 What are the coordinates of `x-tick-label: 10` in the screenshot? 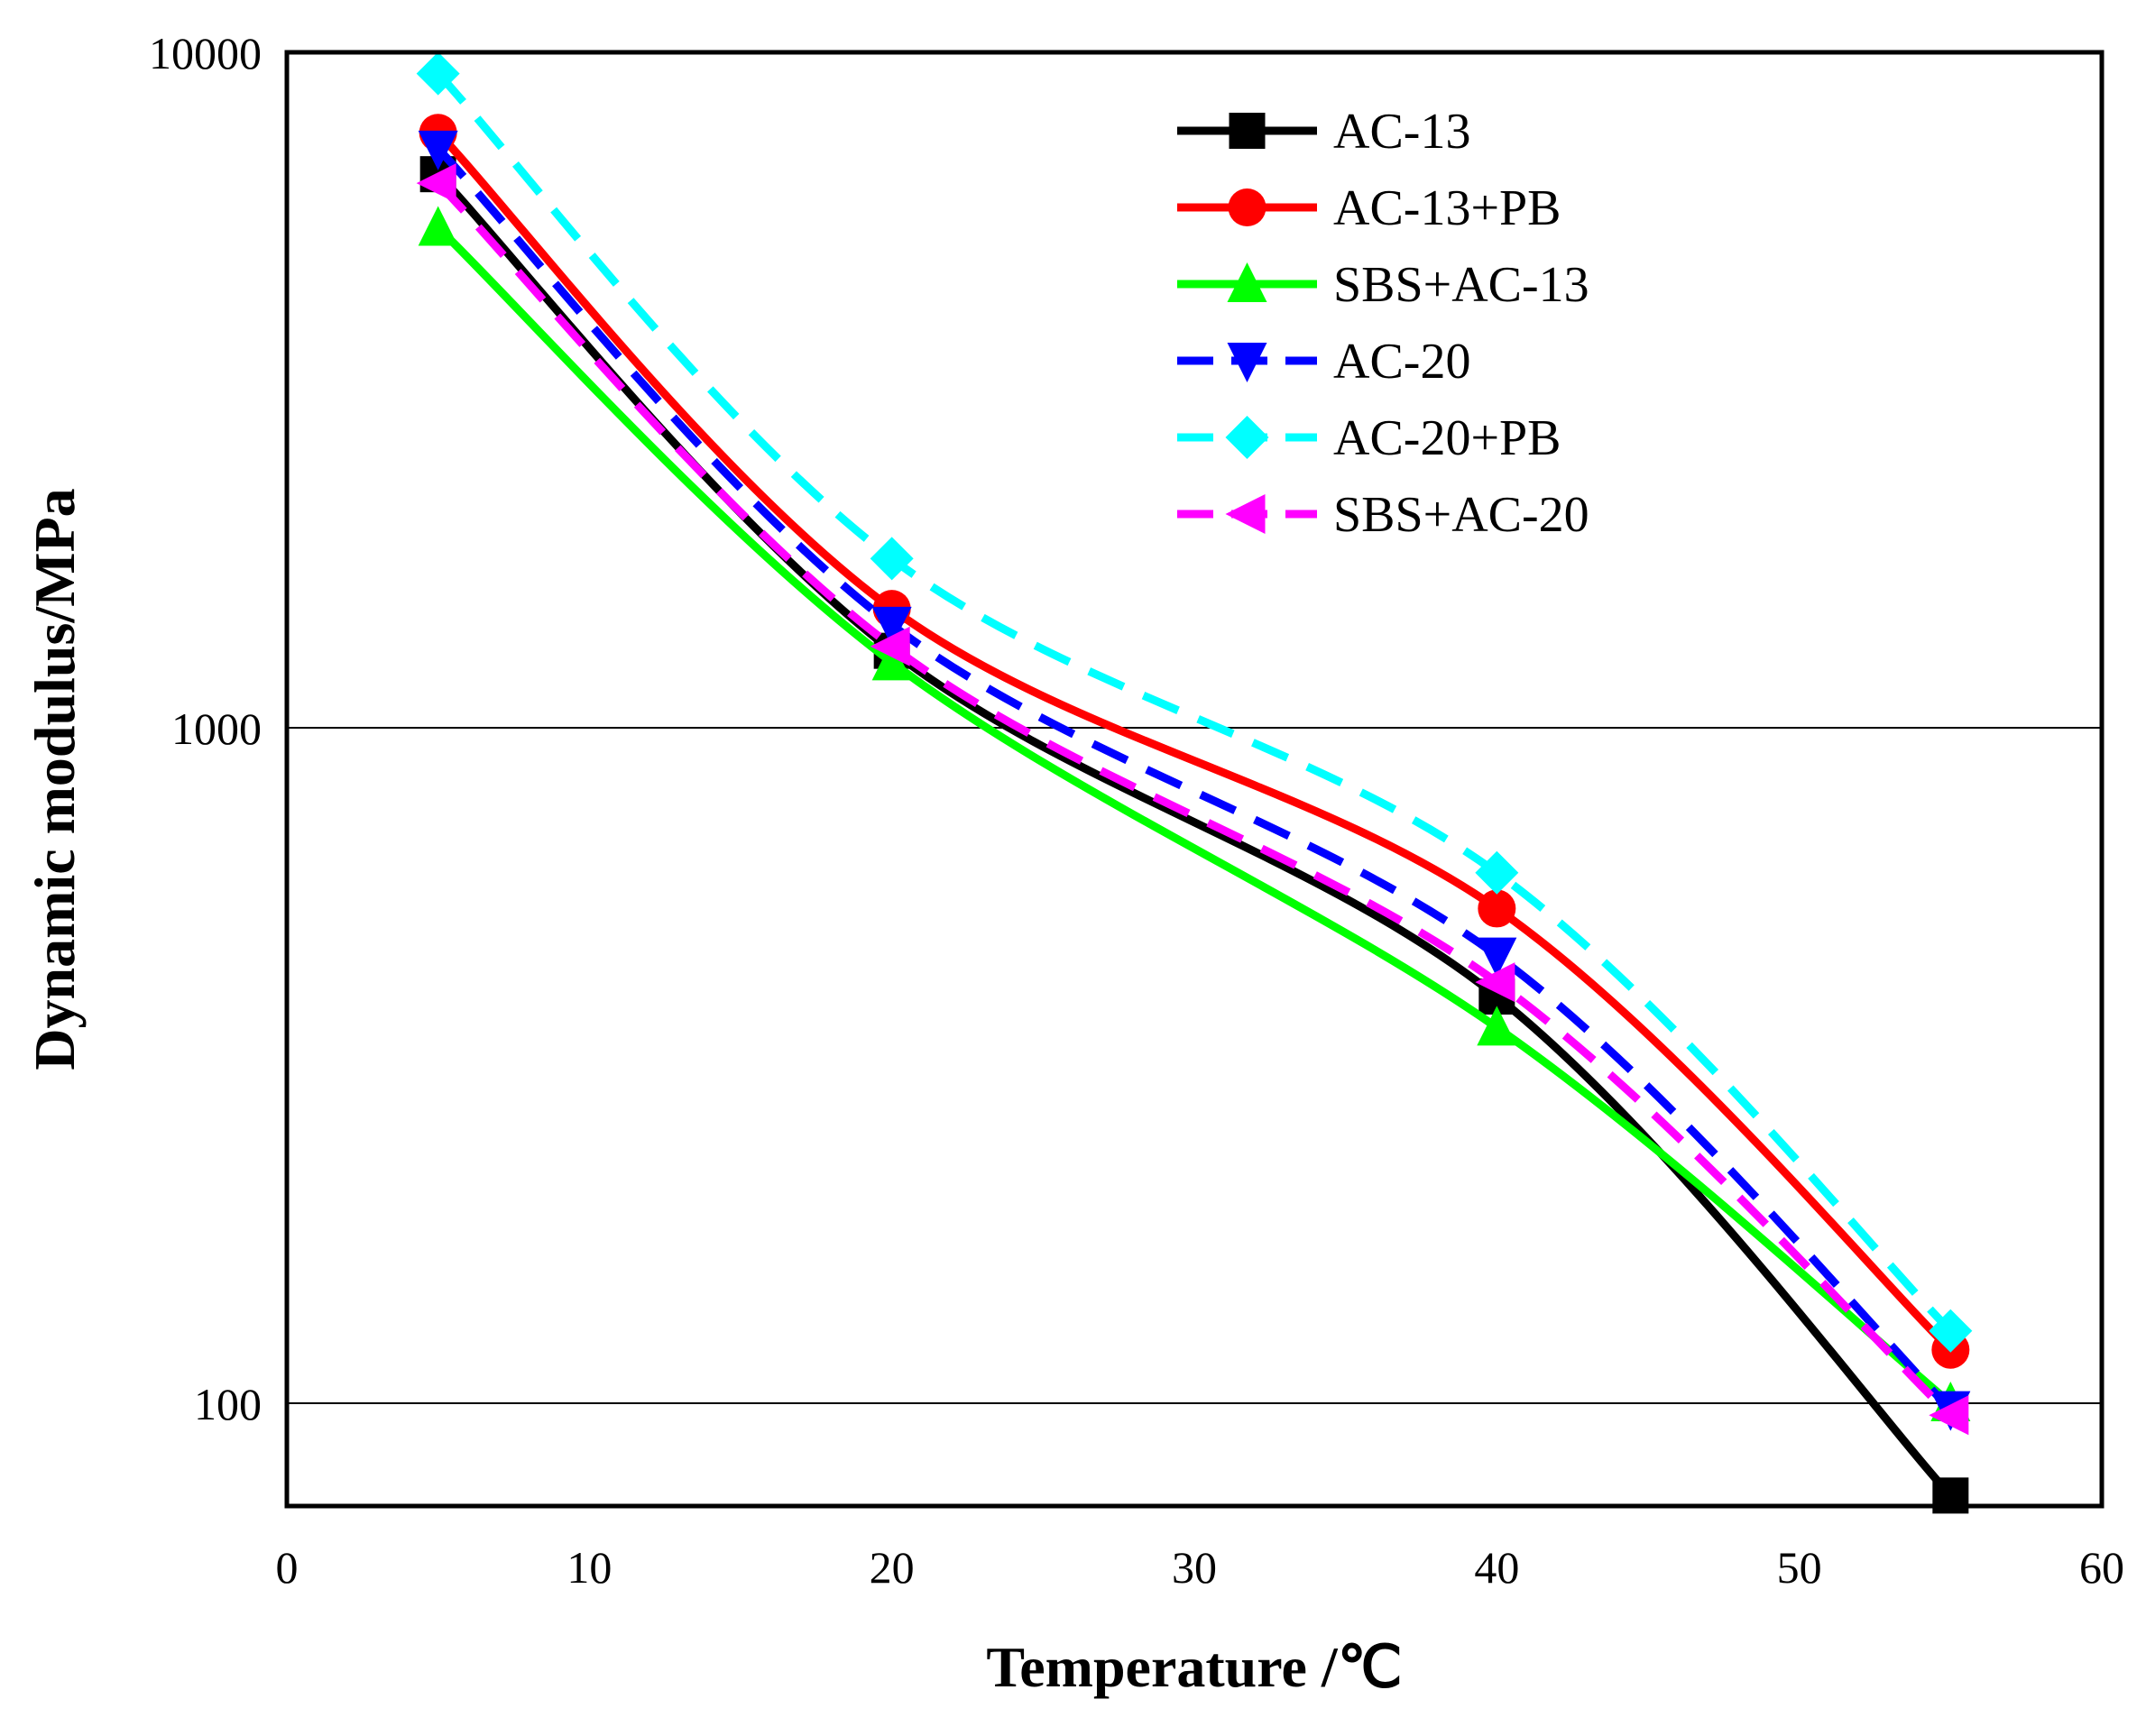 It's located at (589, 1567).